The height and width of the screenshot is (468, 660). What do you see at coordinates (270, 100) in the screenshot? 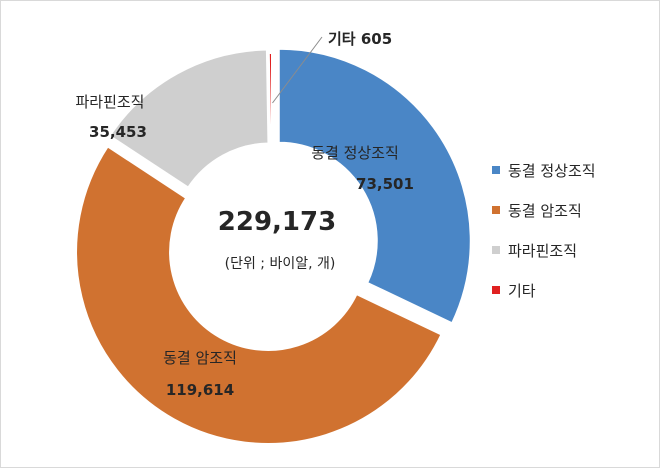
I see `slice-other` at bounding box center [270, 100].